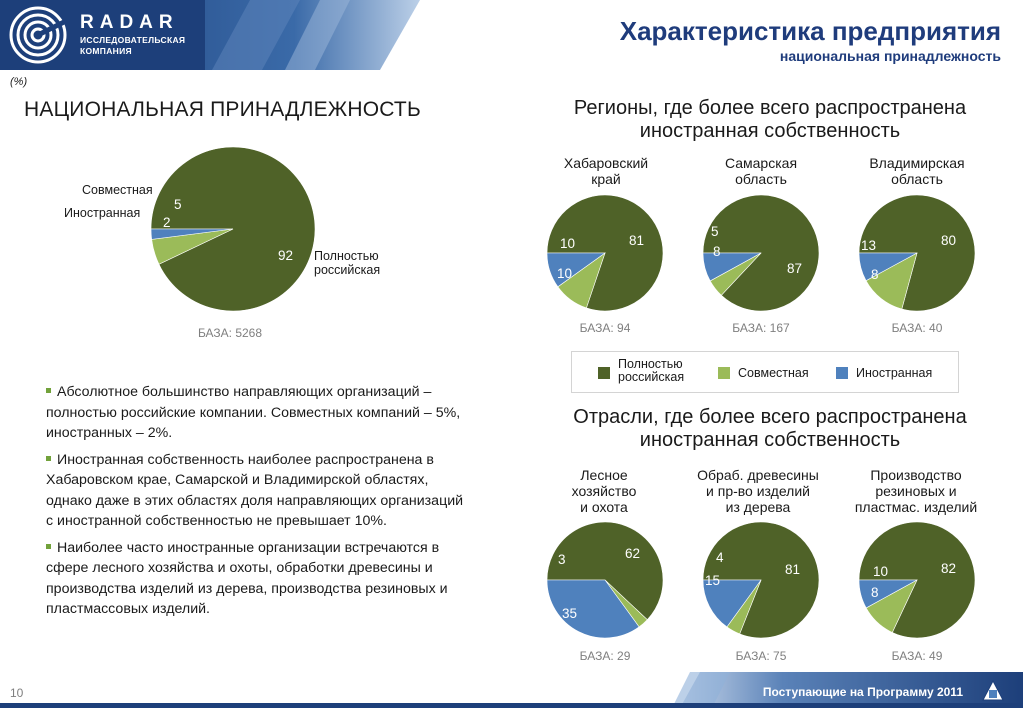  Describe the element at coordinates (795, 268) in the screenshot. I see `pie-value-russian: 87` at that location.